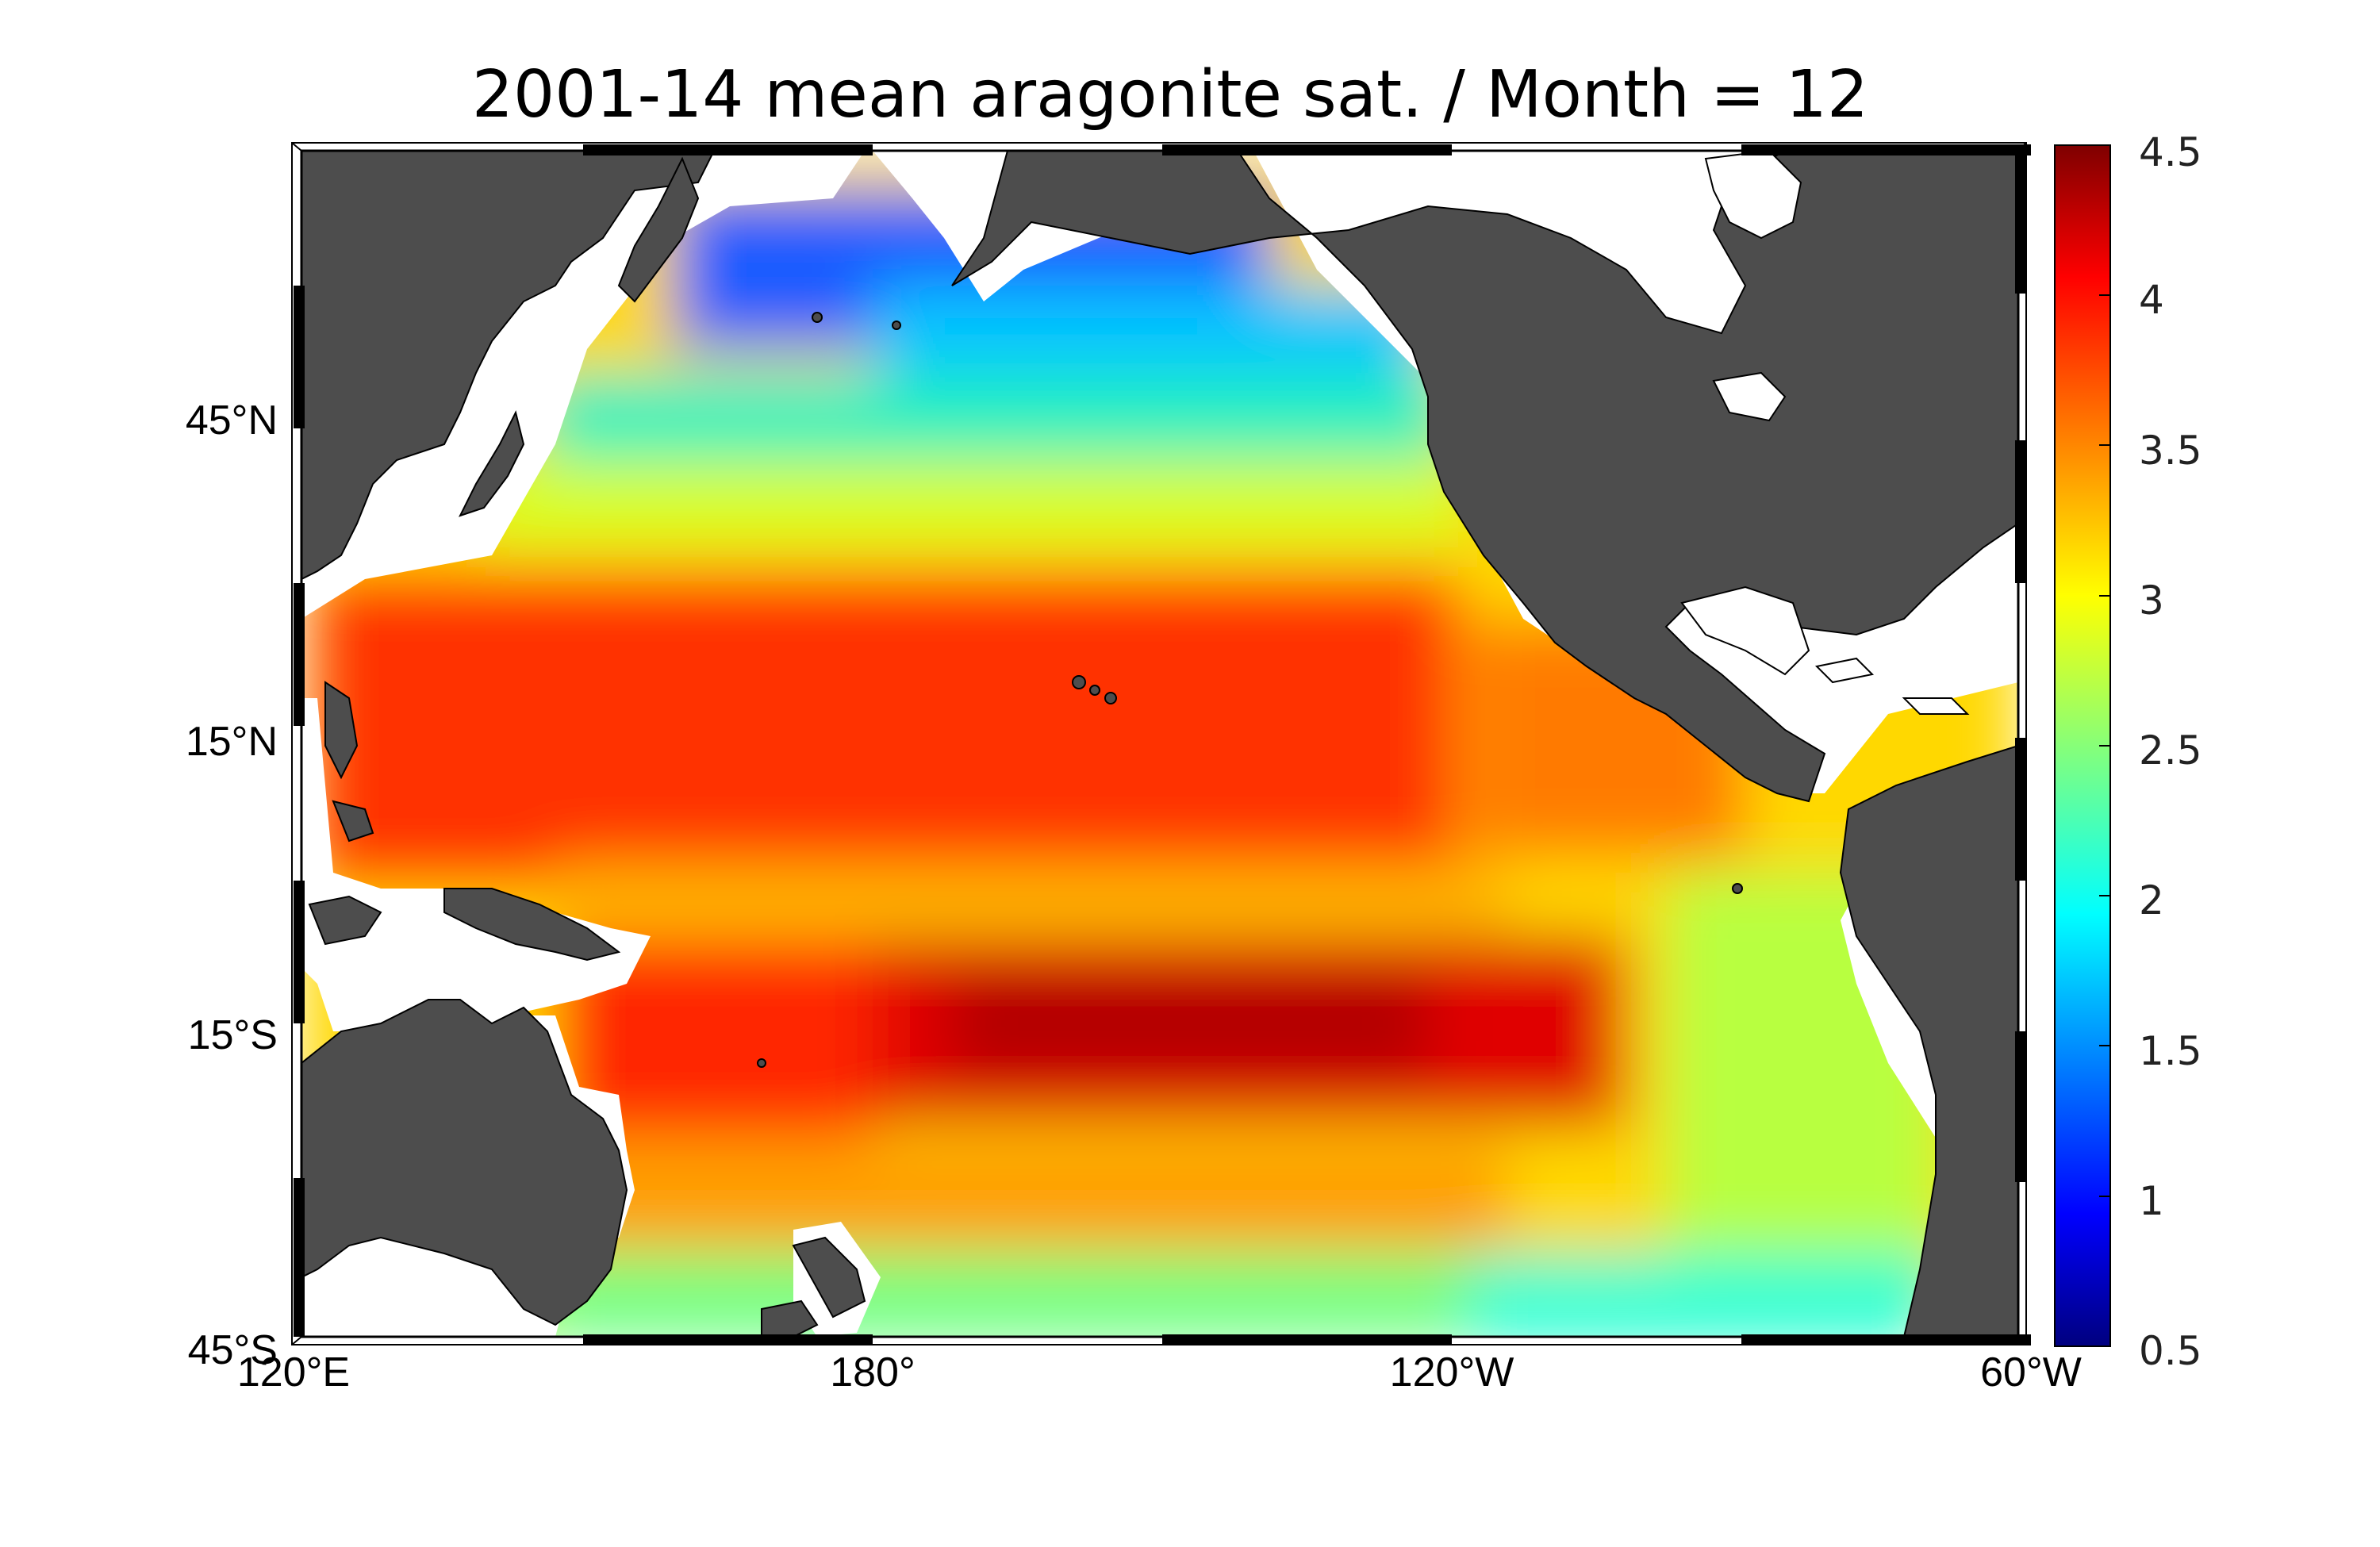 This screenshot has height=1547, width=2380. I want to click on lon-label-120w: 120°W, so click(1451, 1372).